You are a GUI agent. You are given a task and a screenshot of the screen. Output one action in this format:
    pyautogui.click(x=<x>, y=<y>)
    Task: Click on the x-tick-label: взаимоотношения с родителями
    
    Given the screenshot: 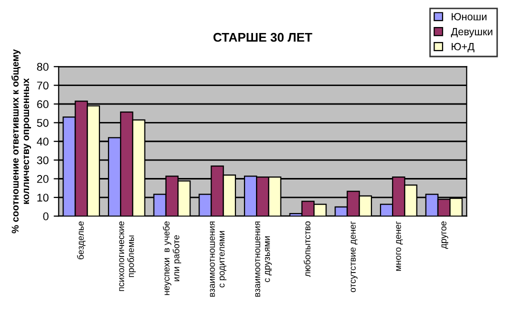 What is the action you would take?
    pyautogui.click(x=218, y=259)
    